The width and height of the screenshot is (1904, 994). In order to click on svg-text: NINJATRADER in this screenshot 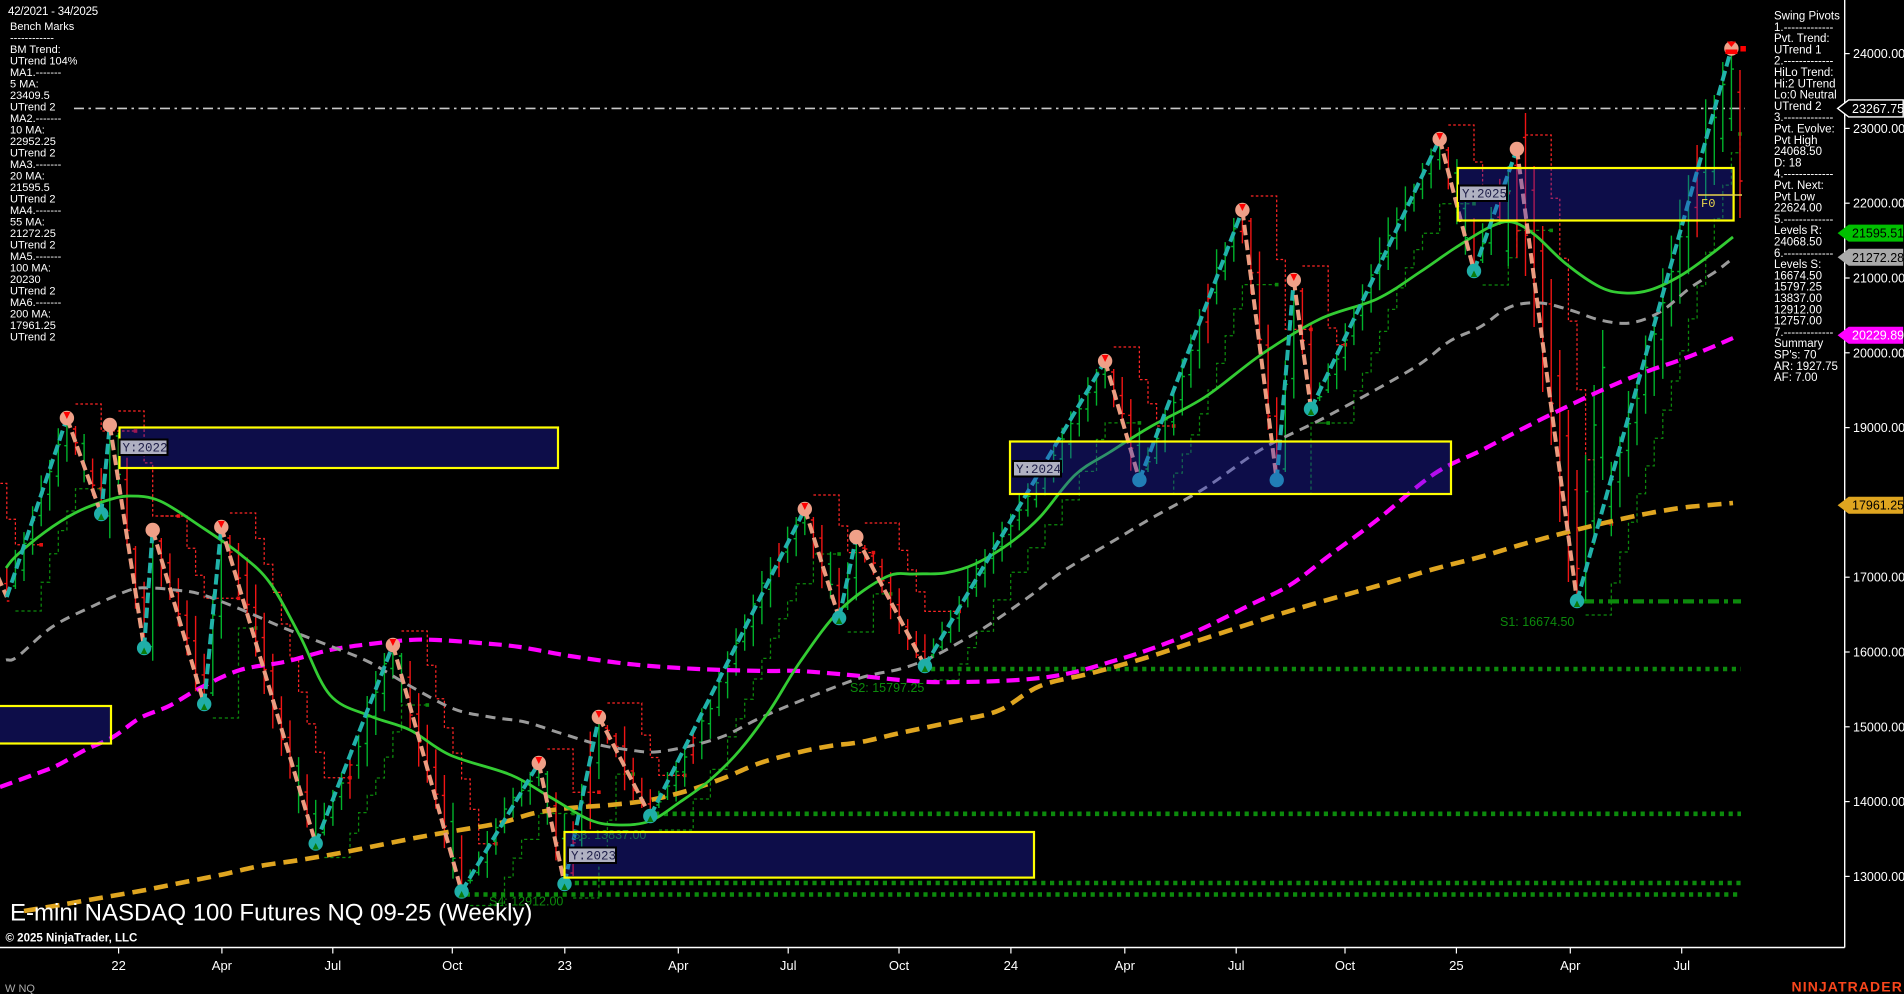, I will do `click(1847, 986)`.